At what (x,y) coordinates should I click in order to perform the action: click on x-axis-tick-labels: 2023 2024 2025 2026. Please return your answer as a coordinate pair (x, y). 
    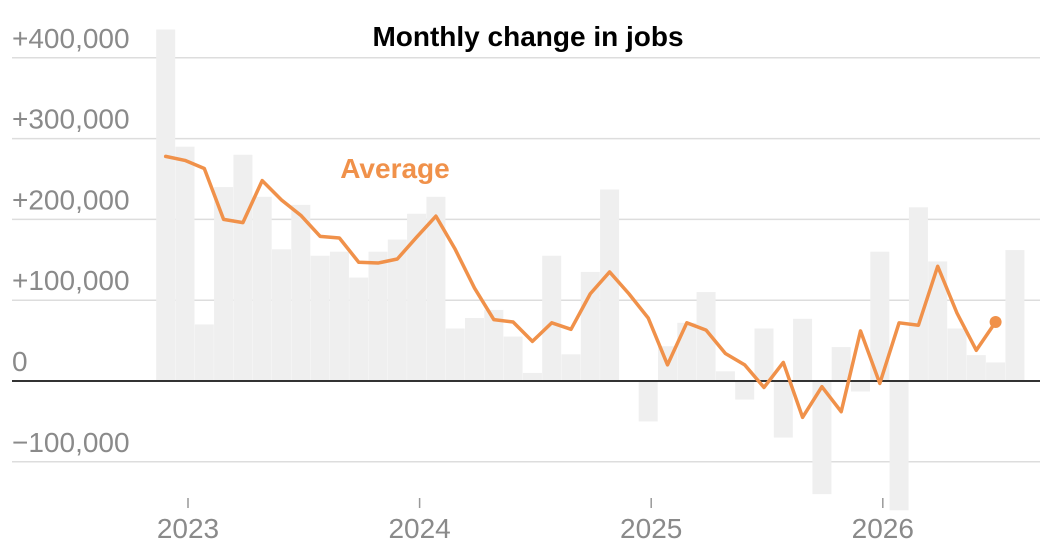
    Looking at the image, I should click on (535, 521).